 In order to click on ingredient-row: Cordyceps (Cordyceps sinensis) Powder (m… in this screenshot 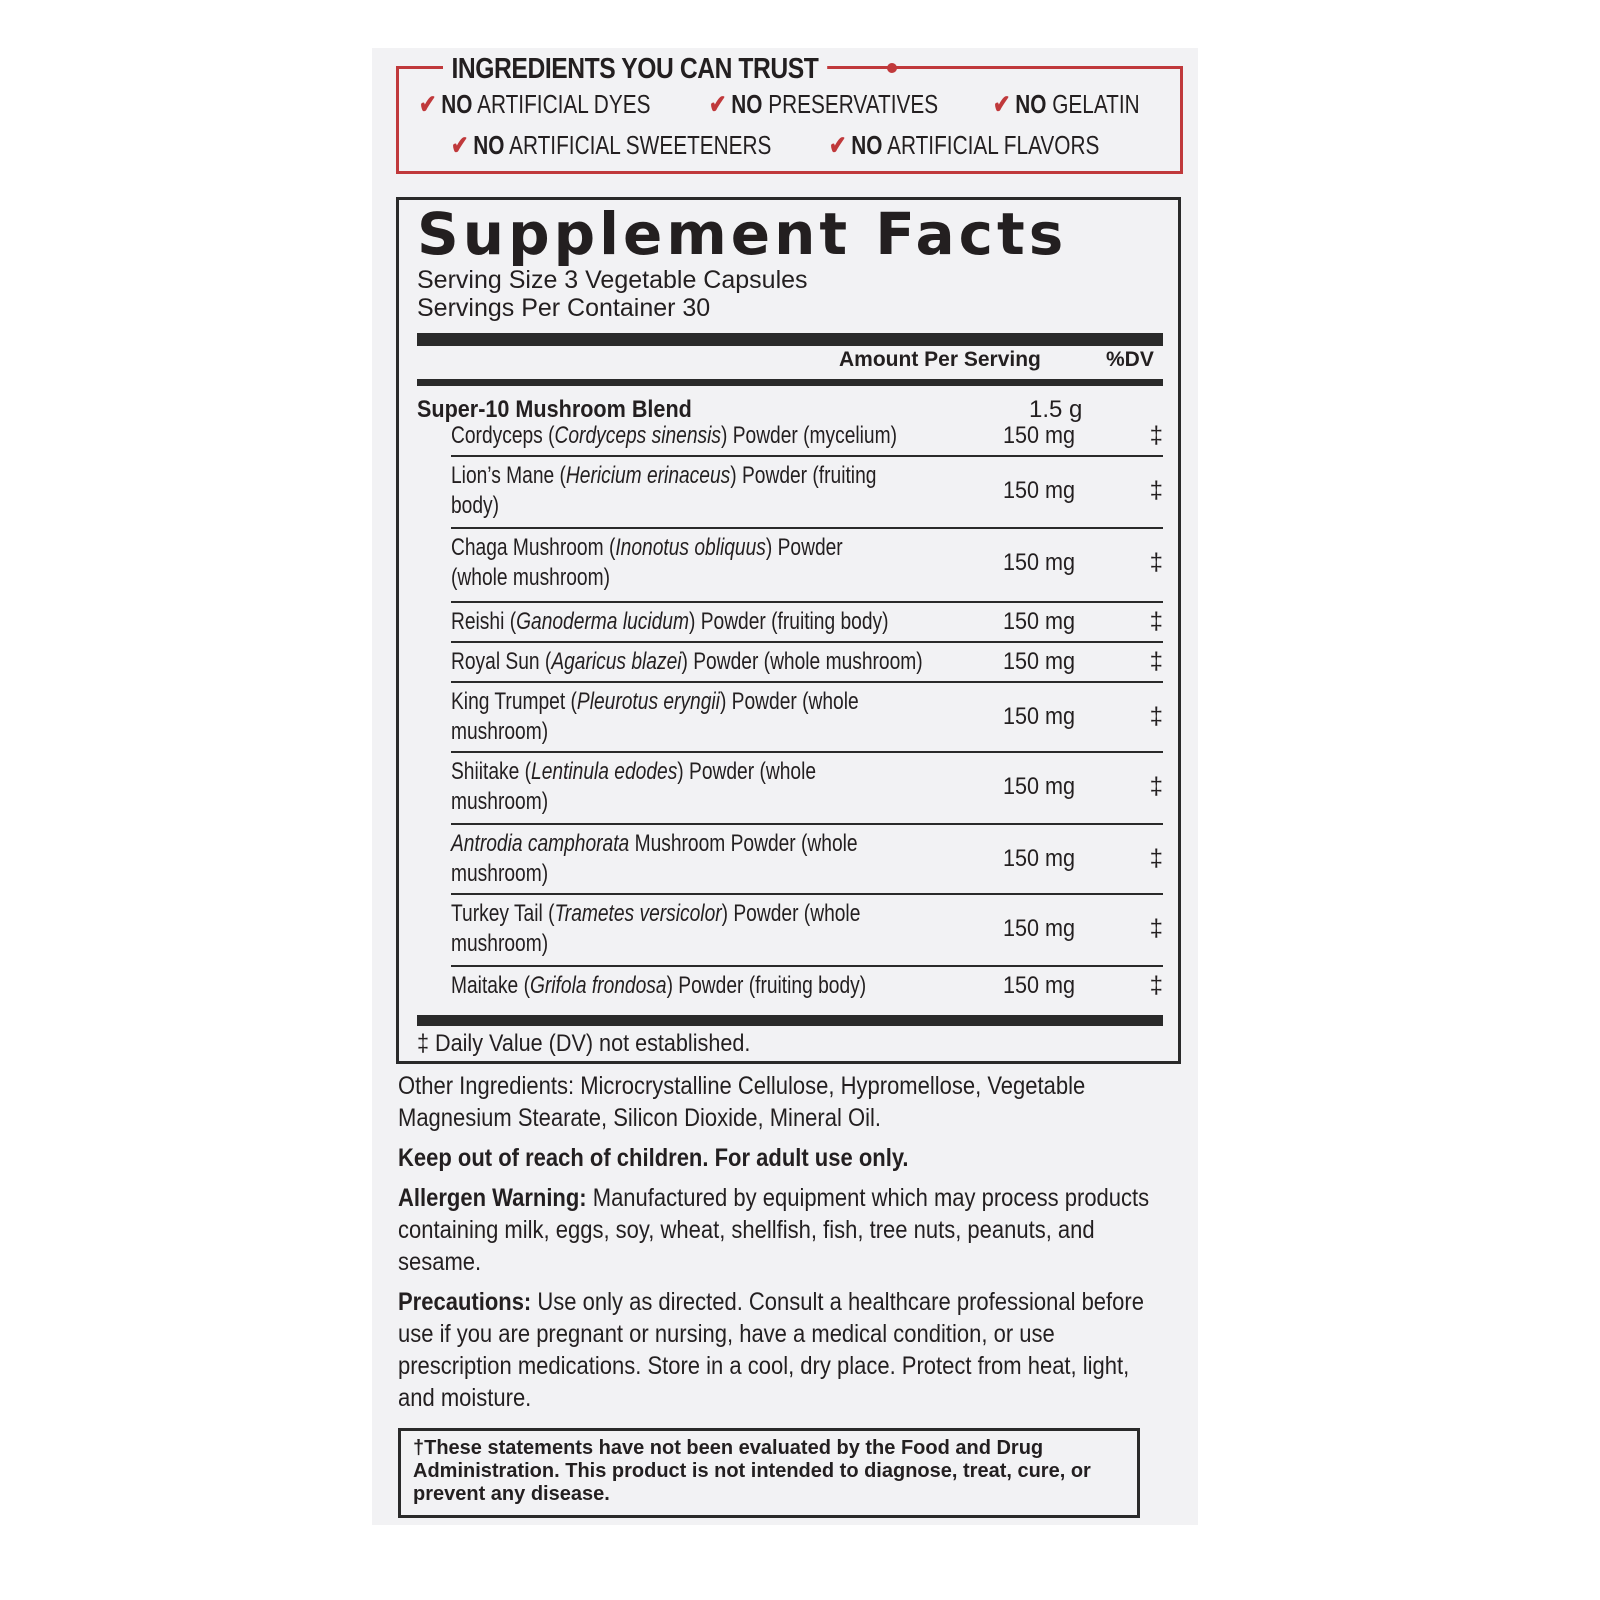, I will do `click(807, 436)`.